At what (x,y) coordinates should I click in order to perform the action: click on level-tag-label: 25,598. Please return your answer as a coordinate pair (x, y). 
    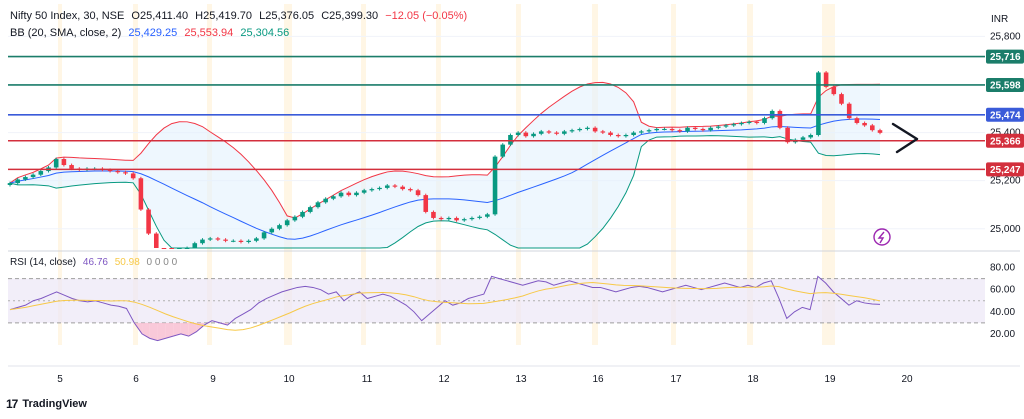
    Looking at the image, I should click on (1005, 85).